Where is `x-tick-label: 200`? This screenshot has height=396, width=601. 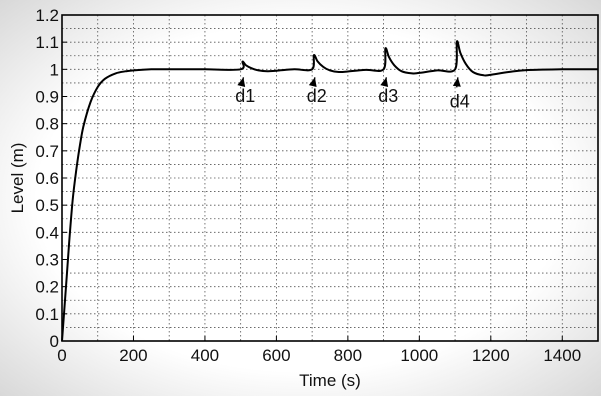
x-tick-label: 200 is located at coordinates (133, 355).